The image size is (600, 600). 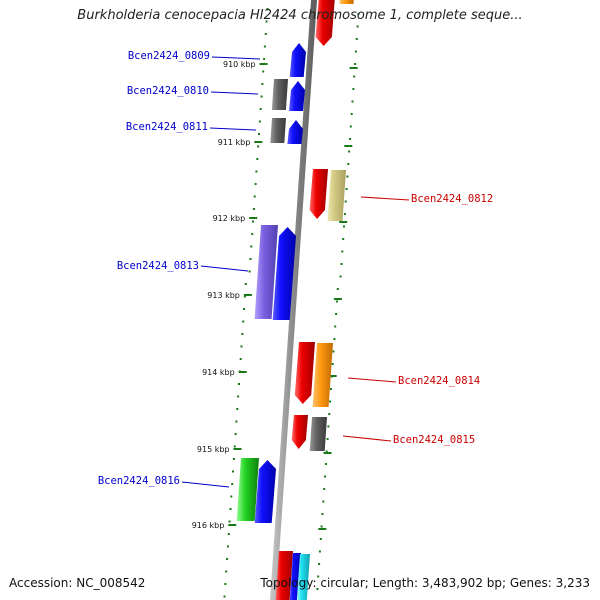 I want to click on tick-label: 915 kbp, so click(x=213, y=449).